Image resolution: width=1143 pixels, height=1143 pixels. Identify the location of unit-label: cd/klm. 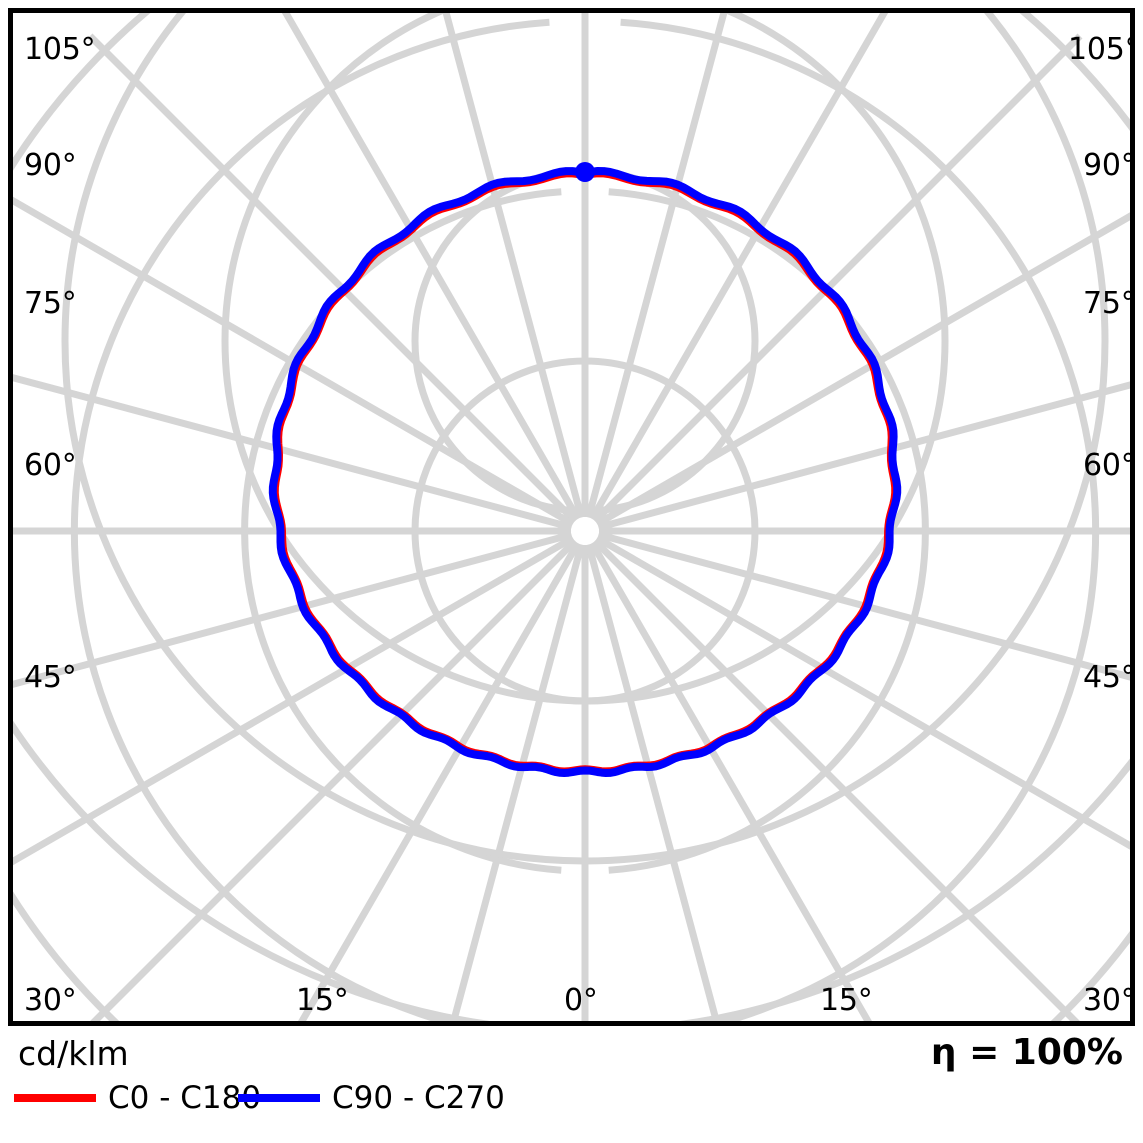
(73, 1053).